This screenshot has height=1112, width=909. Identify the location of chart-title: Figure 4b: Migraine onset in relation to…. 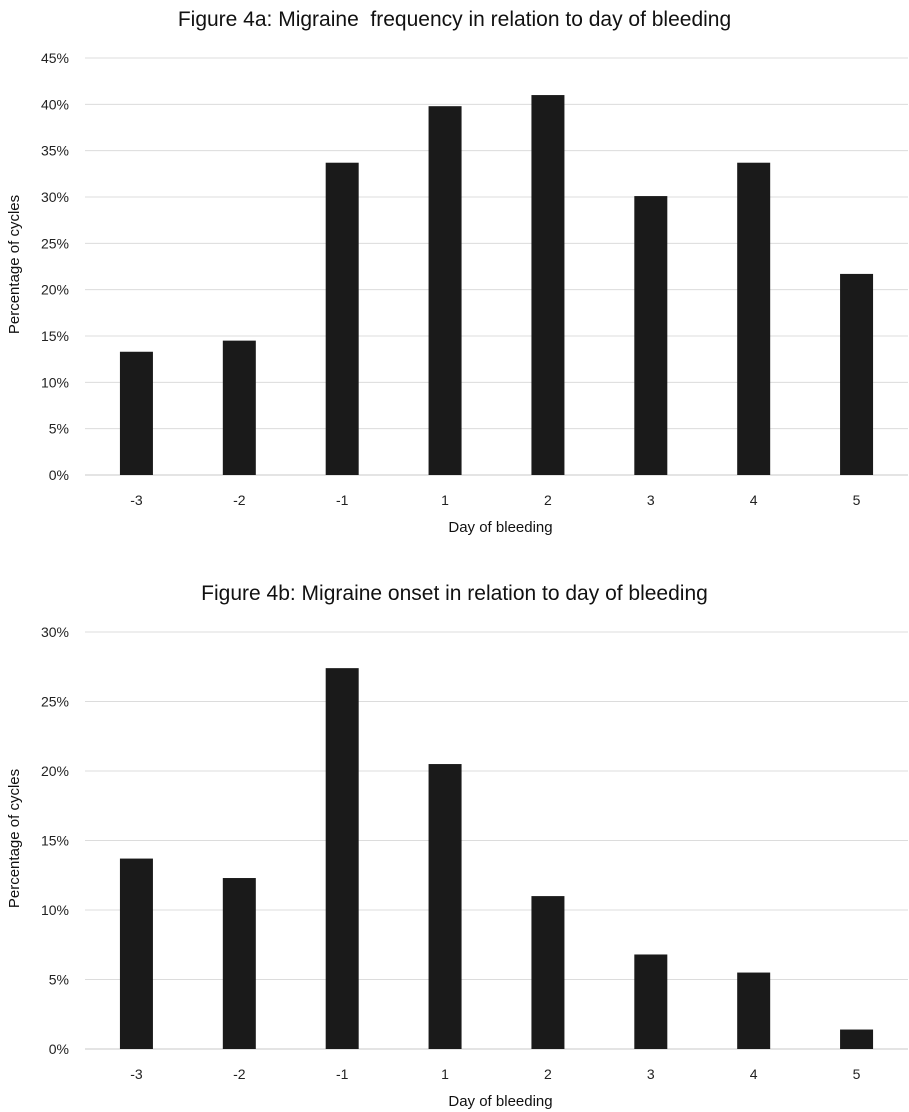
(454, 593).